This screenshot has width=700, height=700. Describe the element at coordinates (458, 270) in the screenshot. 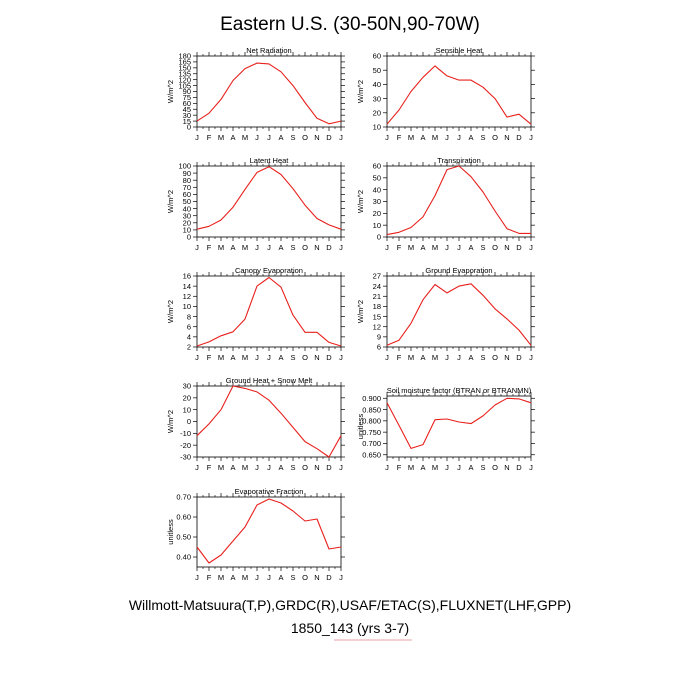

I see `panel-title: Ground Evaporation` at that location.